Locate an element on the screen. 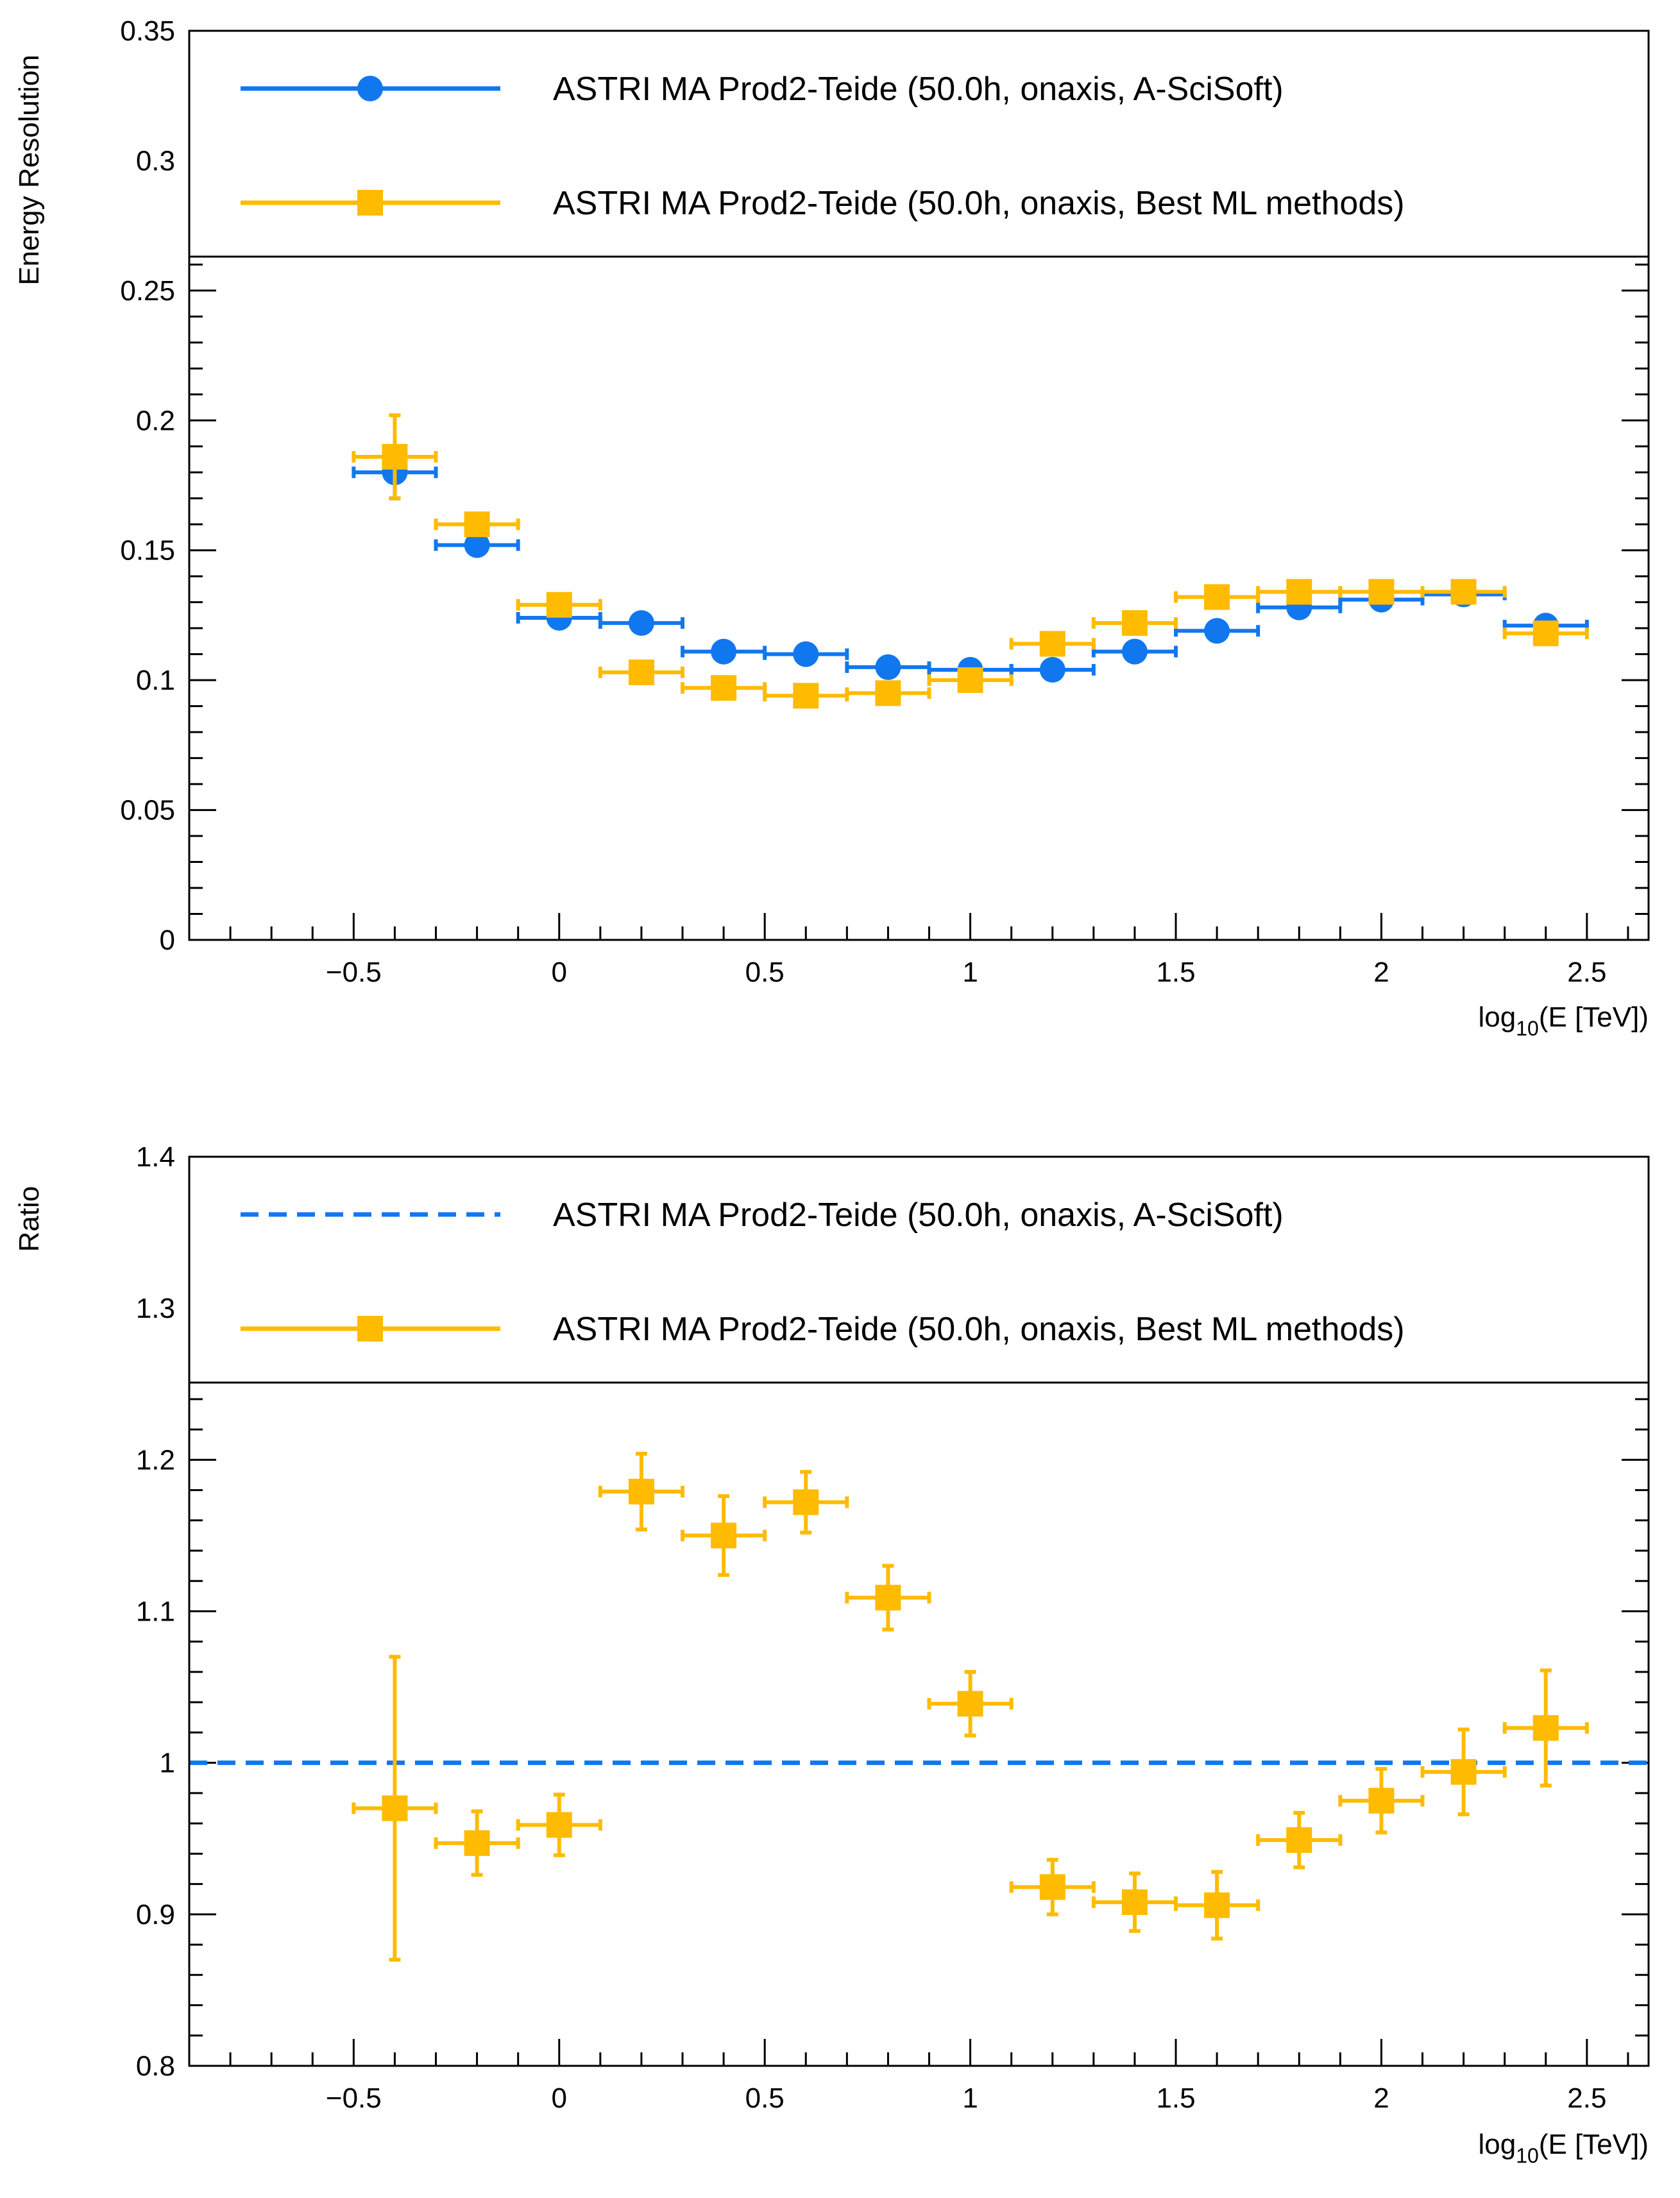 The height and width of the screenshot is (2198, 1680). x-axis-title-unit: (E [TeV]) is located at coordinates (1594, 1017).